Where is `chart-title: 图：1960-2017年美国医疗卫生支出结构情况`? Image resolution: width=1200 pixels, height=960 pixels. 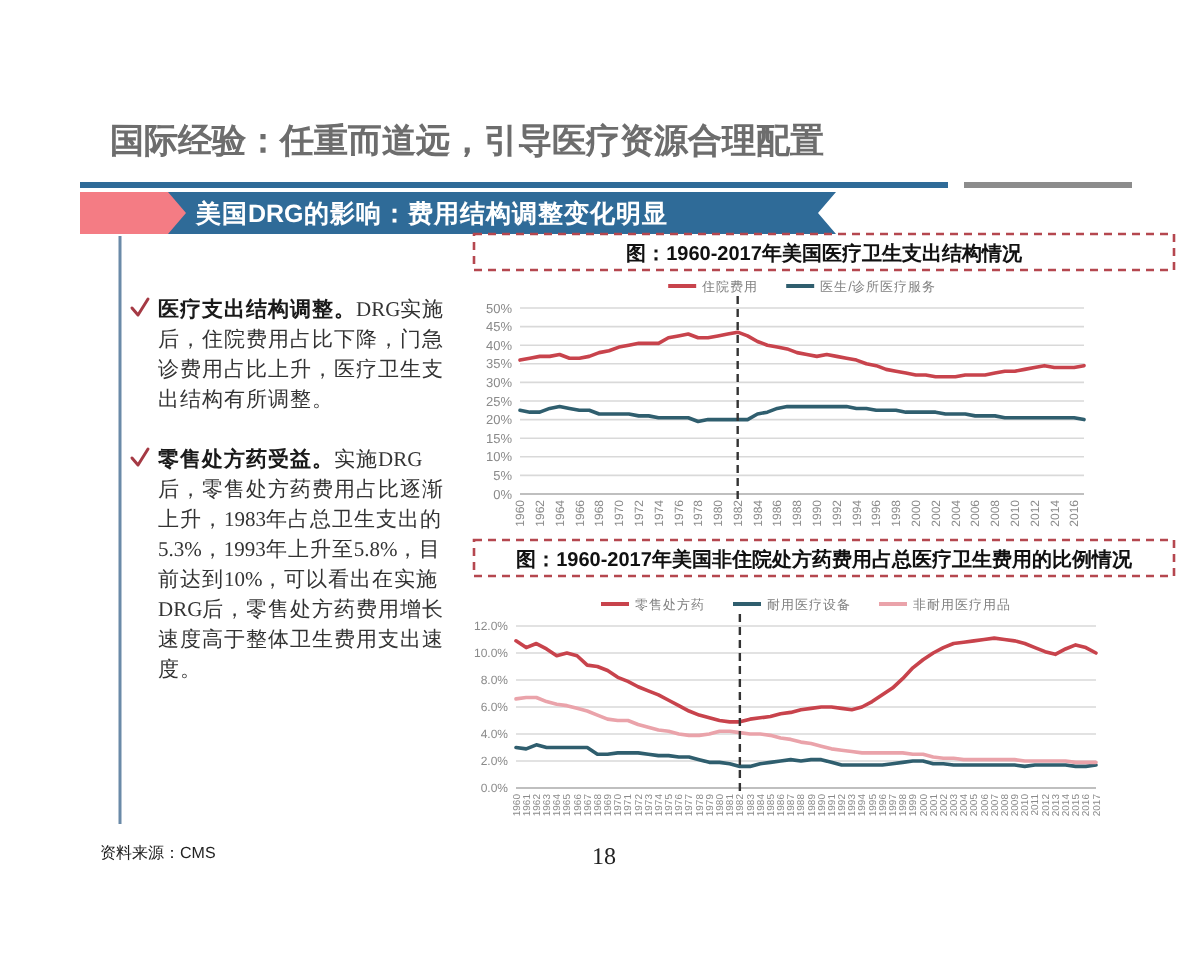 chart-title: 图：1960-2017年美国医疗卫生支出结构情况 is located at coordinates (825, 254).